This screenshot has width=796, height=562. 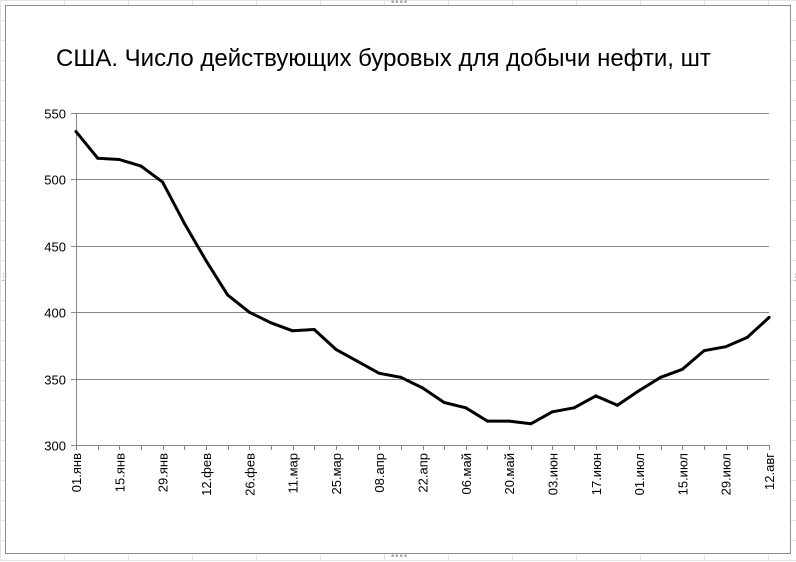 I want to click on x-tick-label-11: 03.июн, so click(x=552, y=474).